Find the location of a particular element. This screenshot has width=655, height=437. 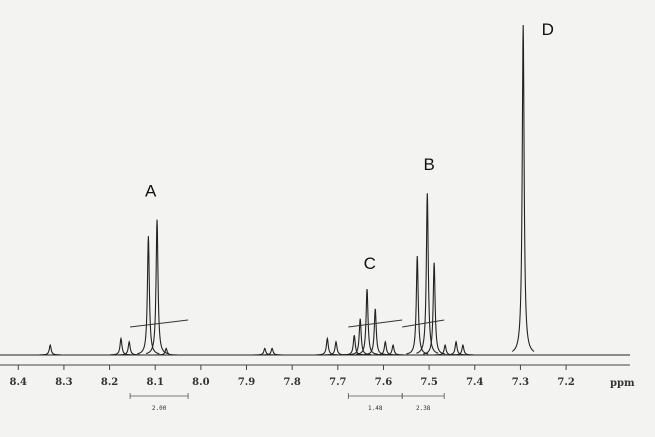

integral-label: 2.00 is located at coordinates (159, 408).